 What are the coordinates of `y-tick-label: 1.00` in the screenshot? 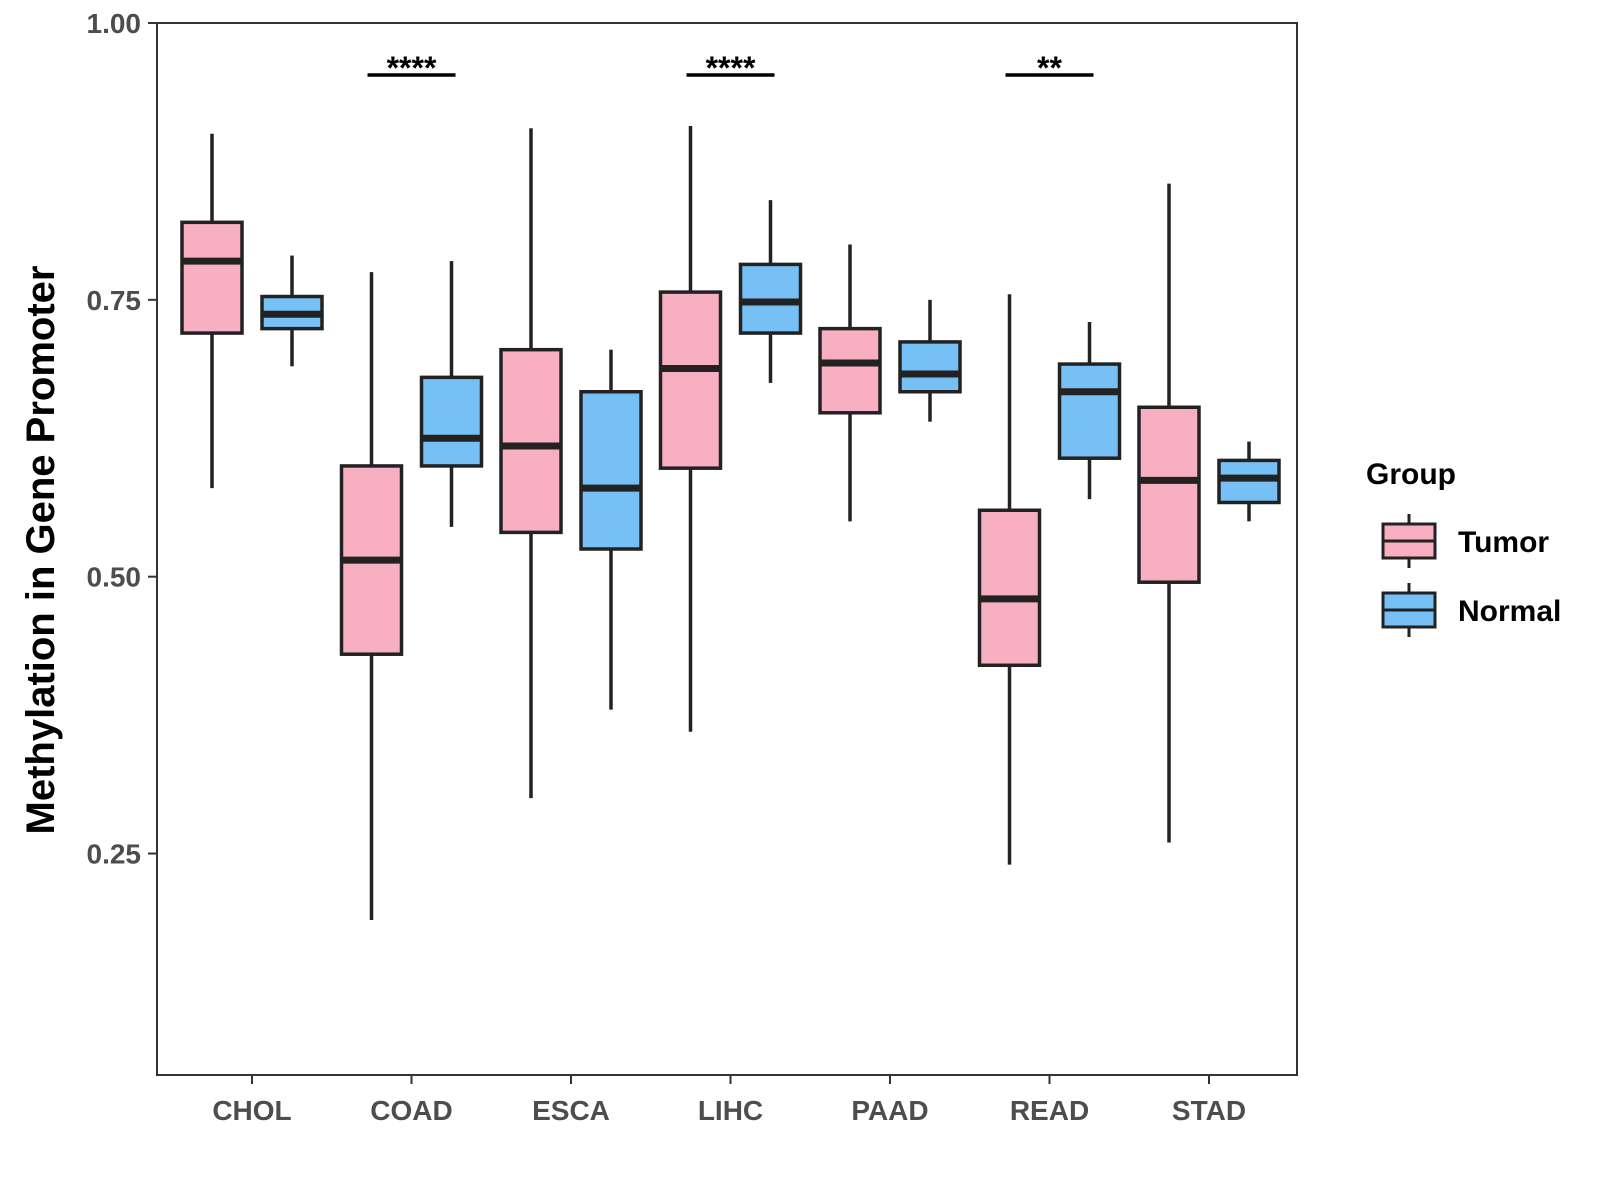 It's located at (114, 23).